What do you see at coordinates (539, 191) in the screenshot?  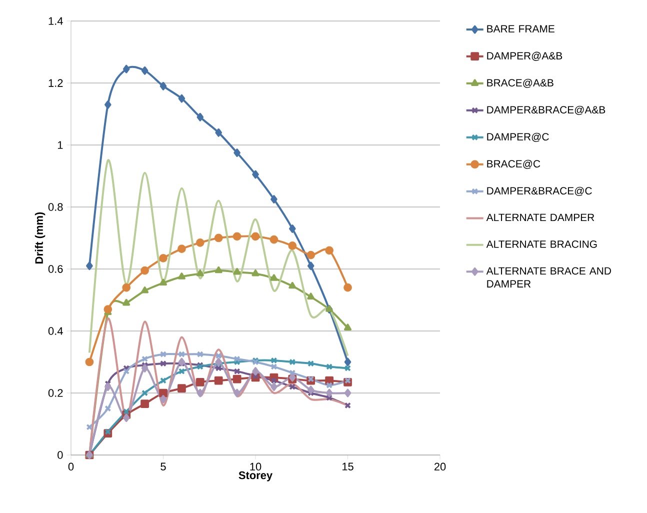 I see `legend-label: DAMPER&BRACE@C` at bounding box center [539, 191].